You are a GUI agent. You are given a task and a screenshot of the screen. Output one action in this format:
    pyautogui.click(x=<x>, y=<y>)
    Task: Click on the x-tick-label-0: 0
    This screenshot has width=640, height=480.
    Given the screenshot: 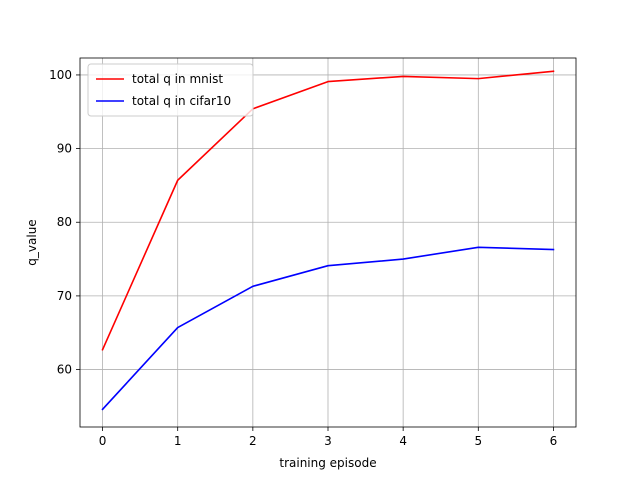 What is the action you would take?
    pyautogui.click(x=103, y=441)
    